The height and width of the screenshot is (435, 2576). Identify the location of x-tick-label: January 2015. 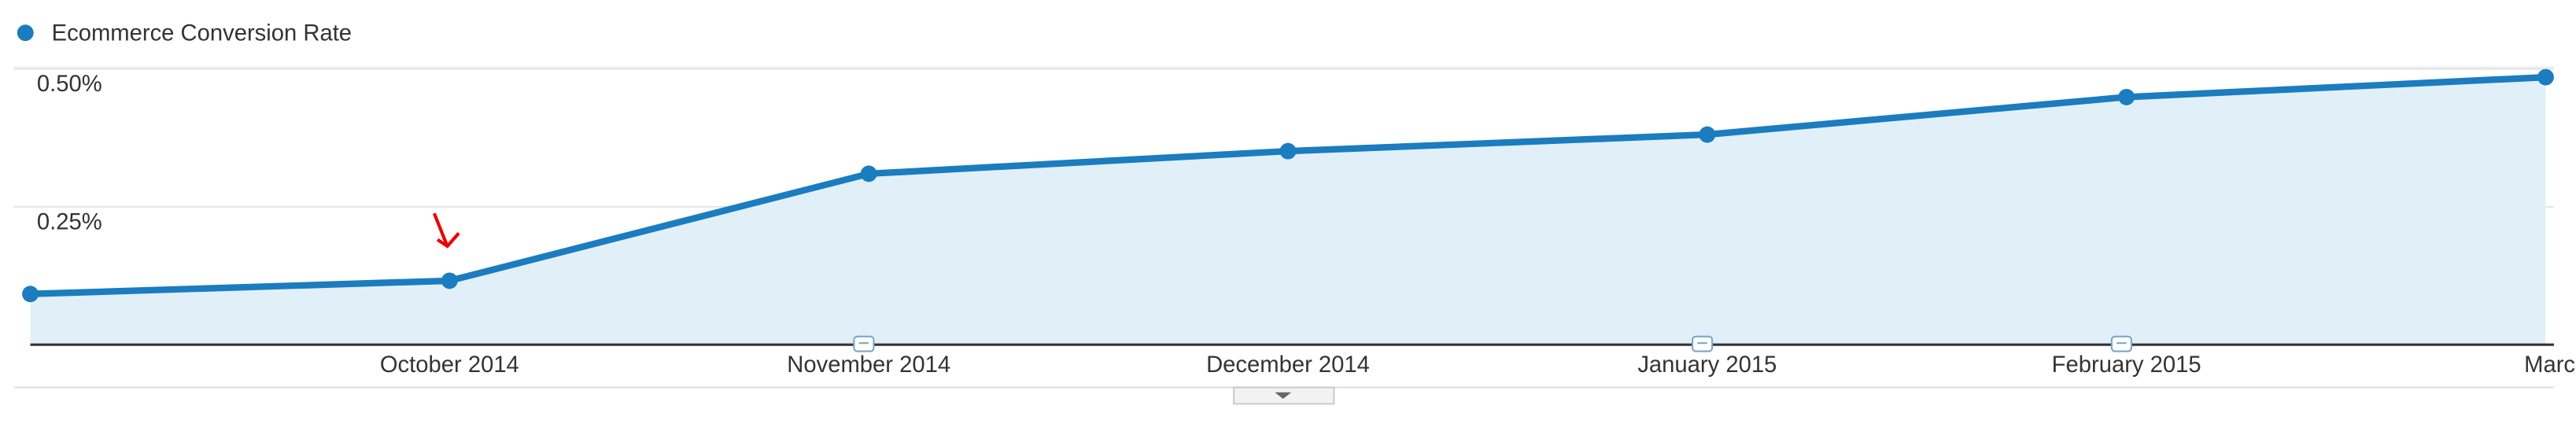
(1707, 365).